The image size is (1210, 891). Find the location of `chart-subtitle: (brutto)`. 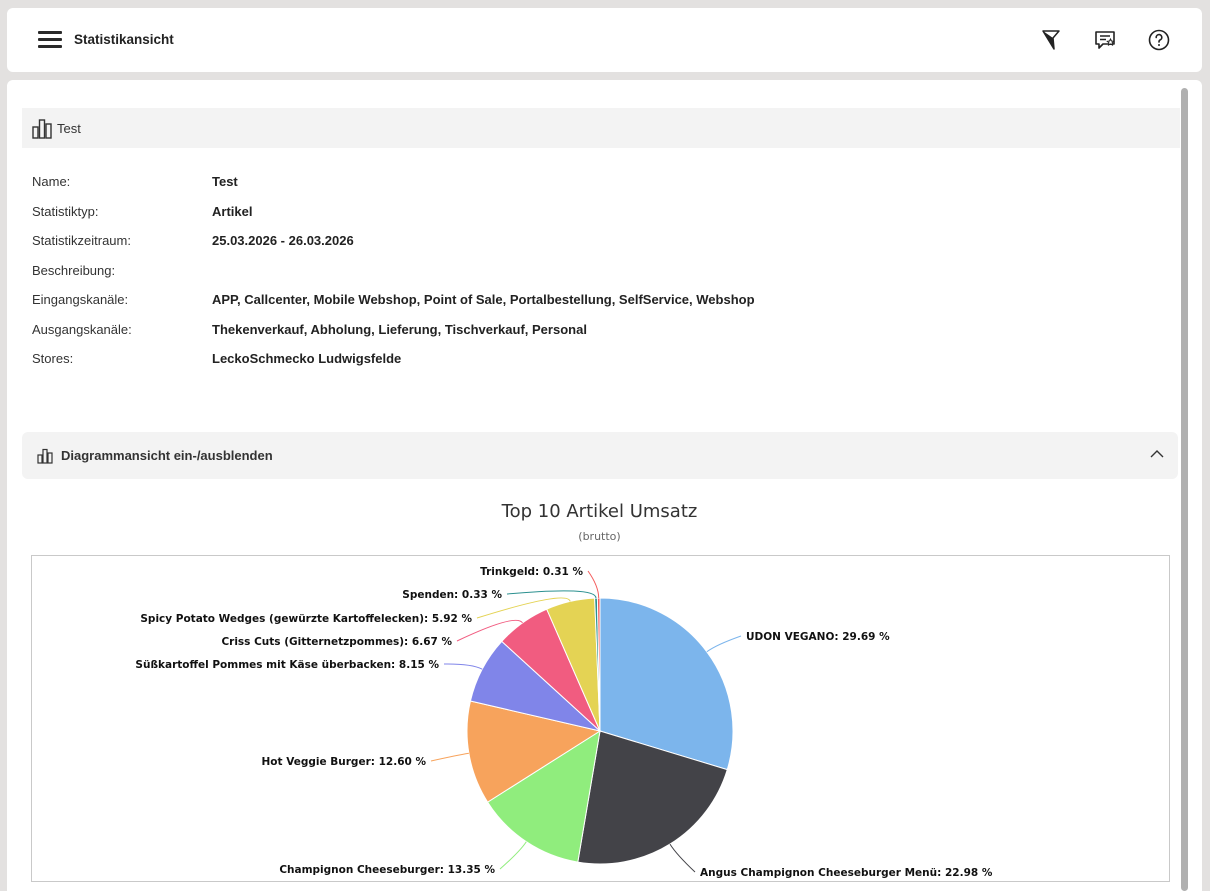

chart-subtitle: (brutto) is located at coordinates (599, 536).